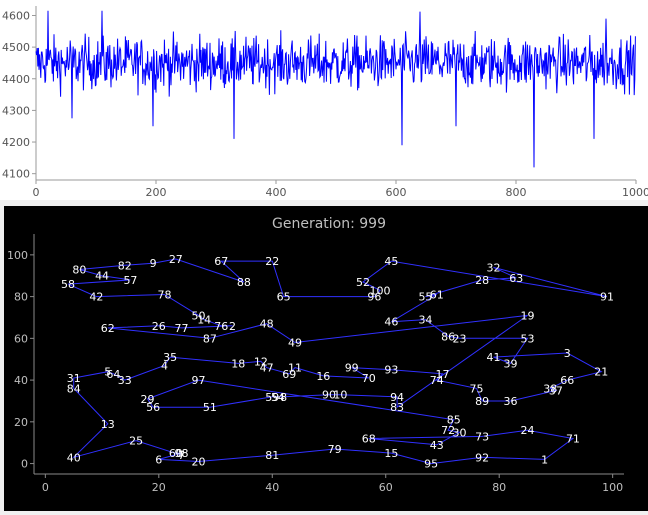 The height and width of the screenshot is (515, 648). What do you see at coordinates (182, 328) in the screenshot?
I see `city-label: 77` at bounding box center [182, 328].